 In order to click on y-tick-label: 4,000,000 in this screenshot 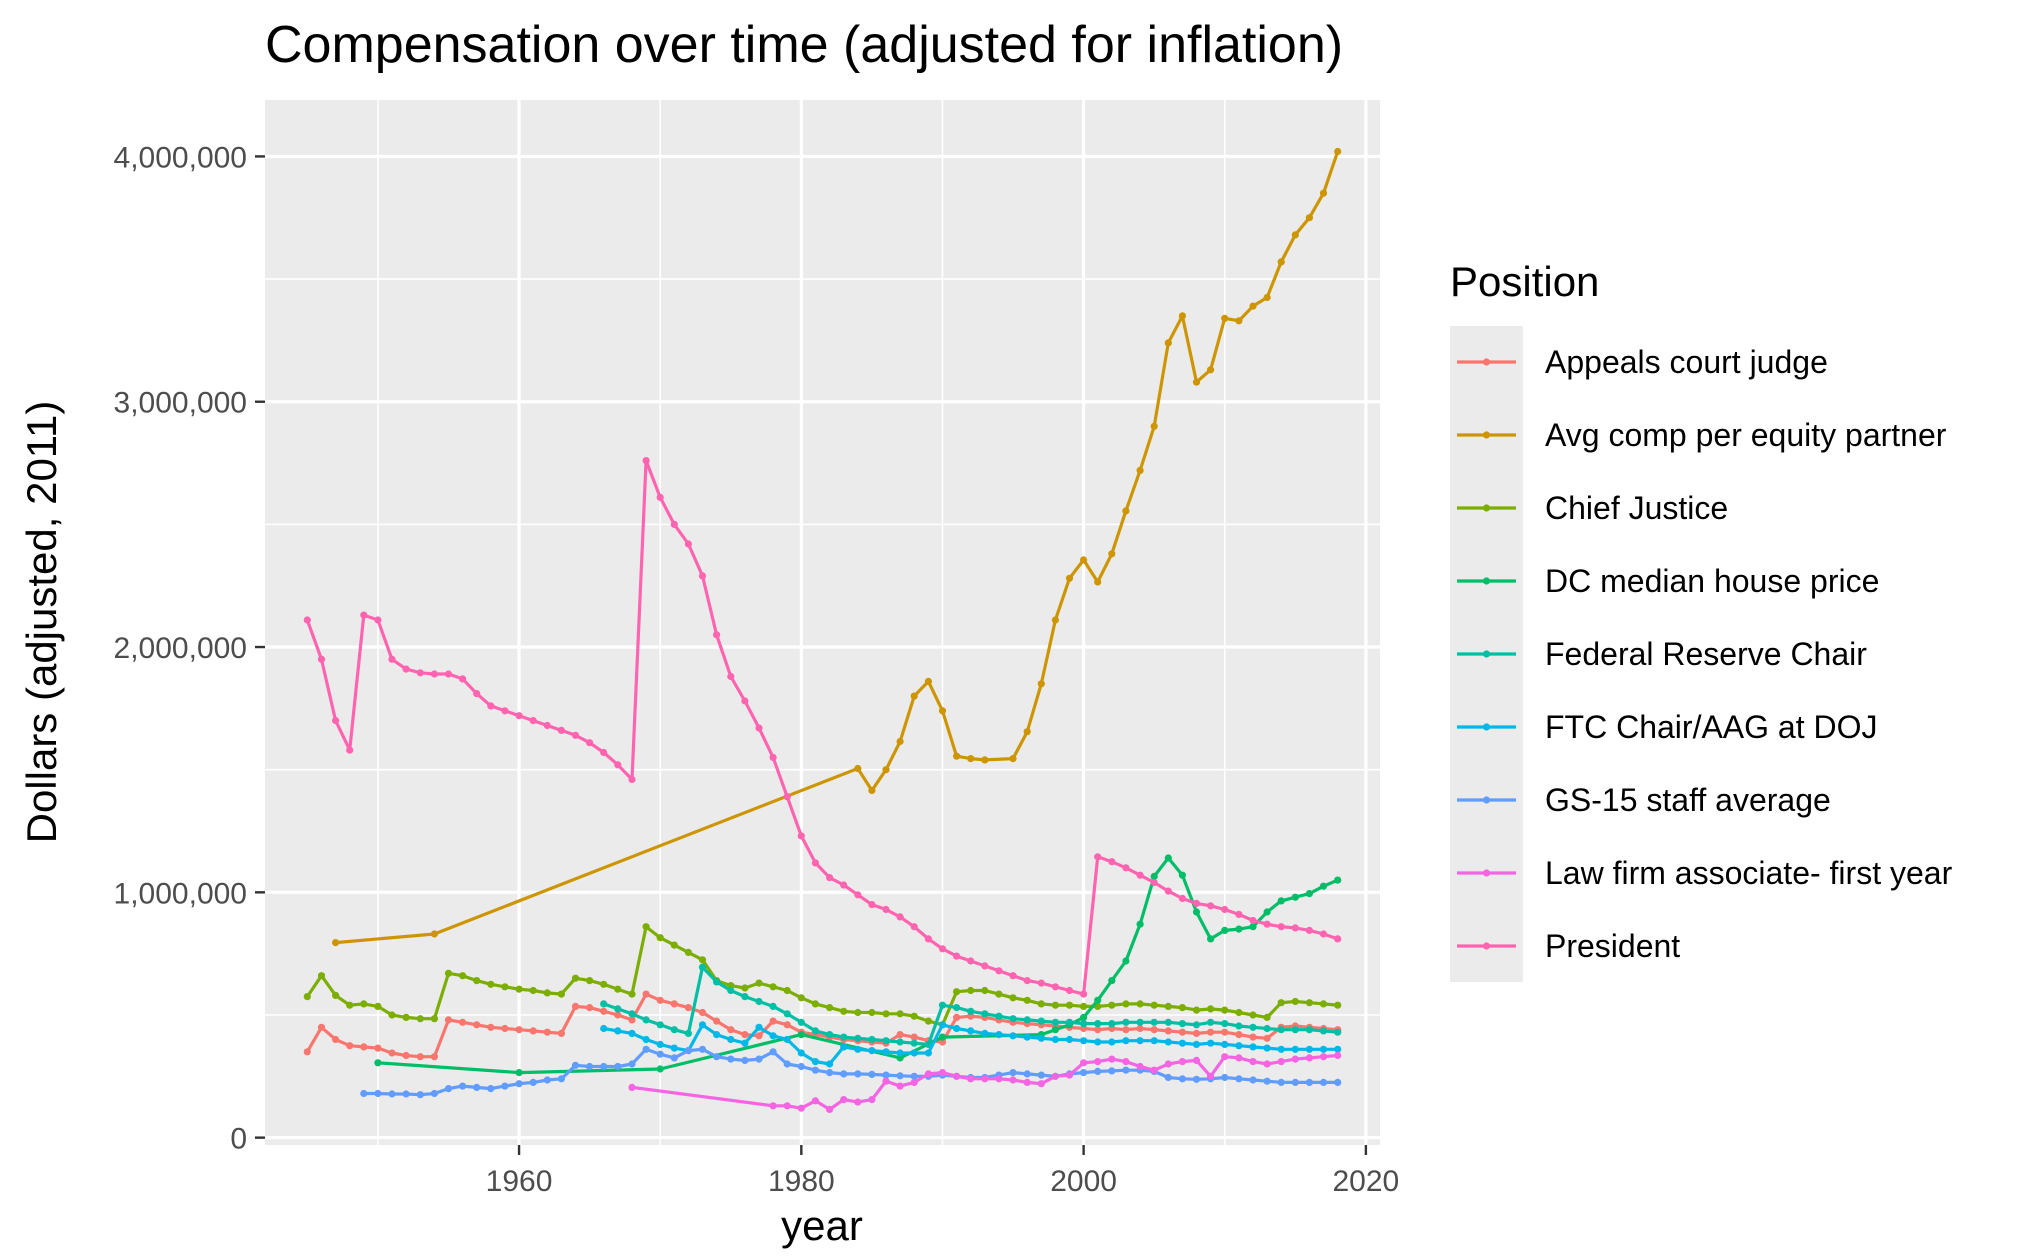, I will do `click(180, 157)`.